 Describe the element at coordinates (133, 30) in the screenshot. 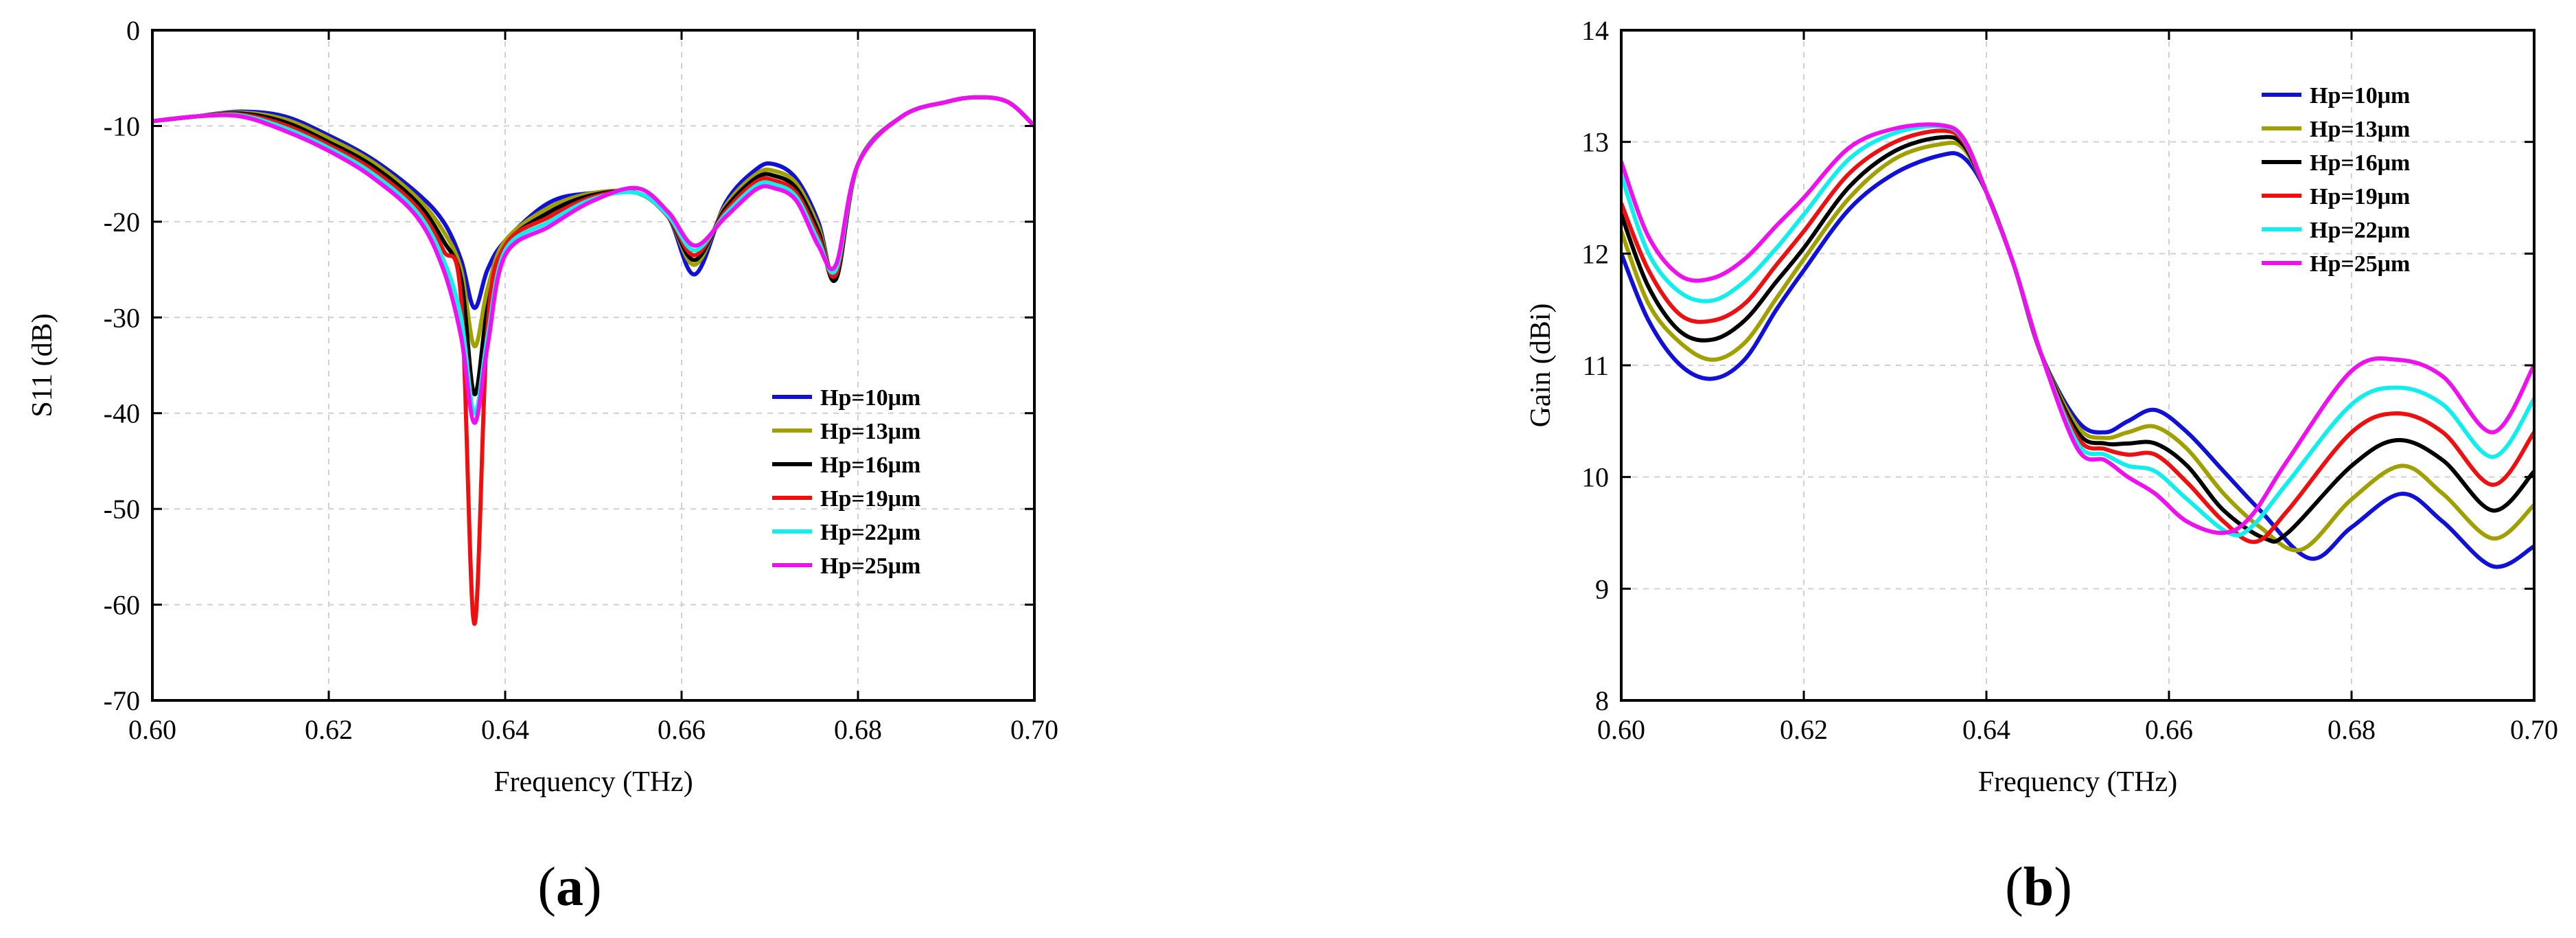

I see `chart-a-y-tick-label: 0` at that location.